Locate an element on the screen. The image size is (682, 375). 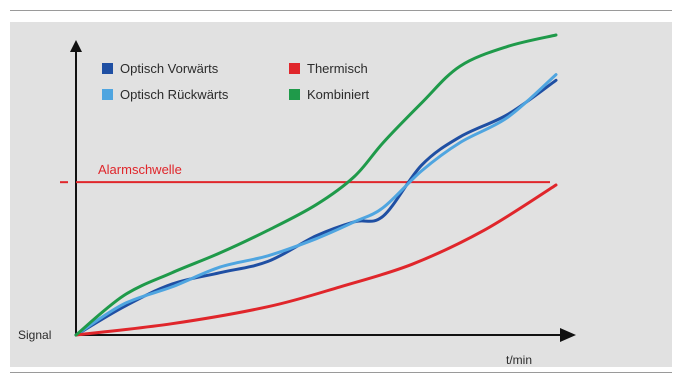
alarm-threshold-label: Alarmschwelle is located at coordinates (140, 169).